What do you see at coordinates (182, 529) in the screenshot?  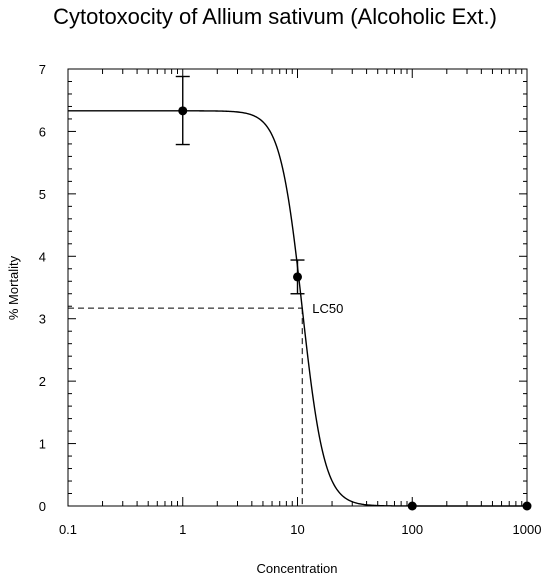 I see `x-tick-label: 1` at bounding box center [182, 529].